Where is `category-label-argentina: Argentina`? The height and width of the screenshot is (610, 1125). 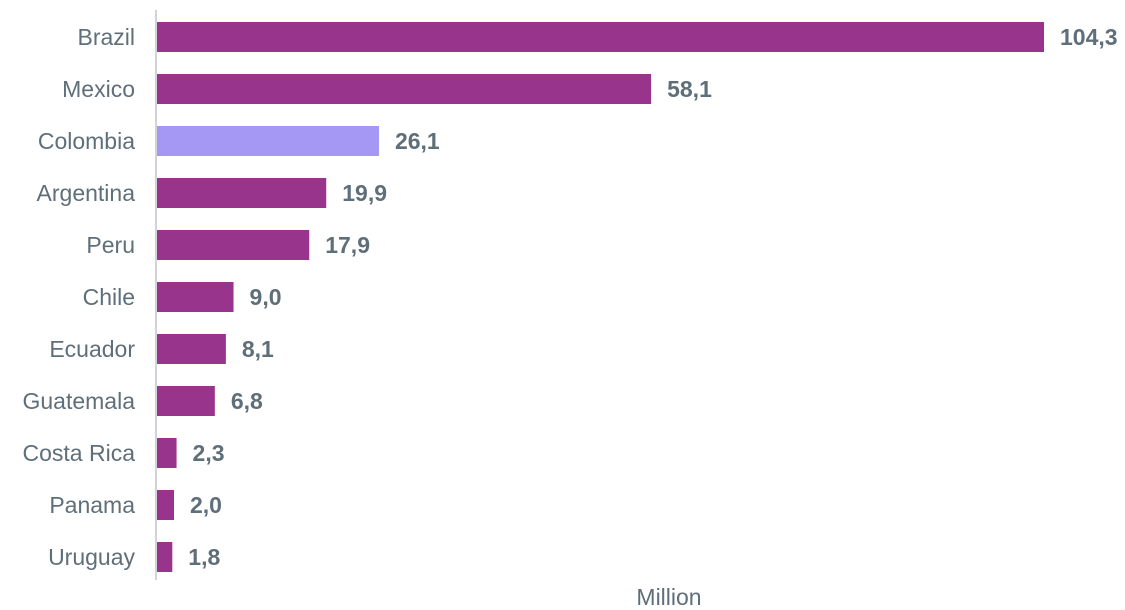 category-label-argentina: Argentina is located at coordinates (86, 193).